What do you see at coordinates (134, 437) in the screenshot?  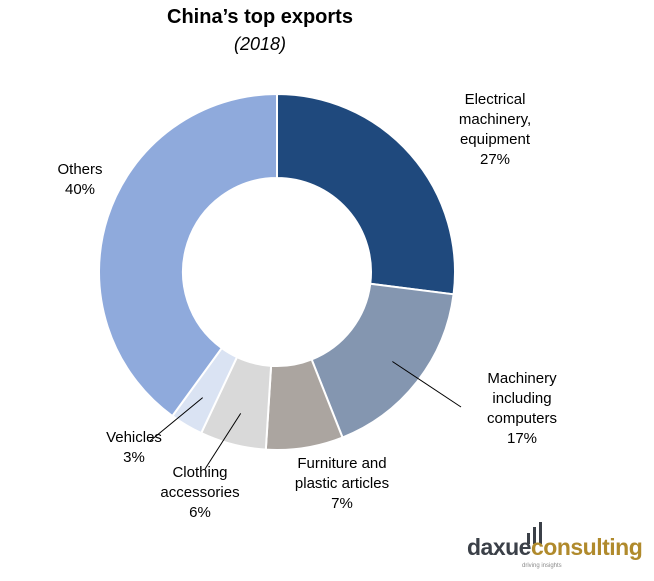 I see `slice-label-line: Vehicles` at bounding box center [134, 437].